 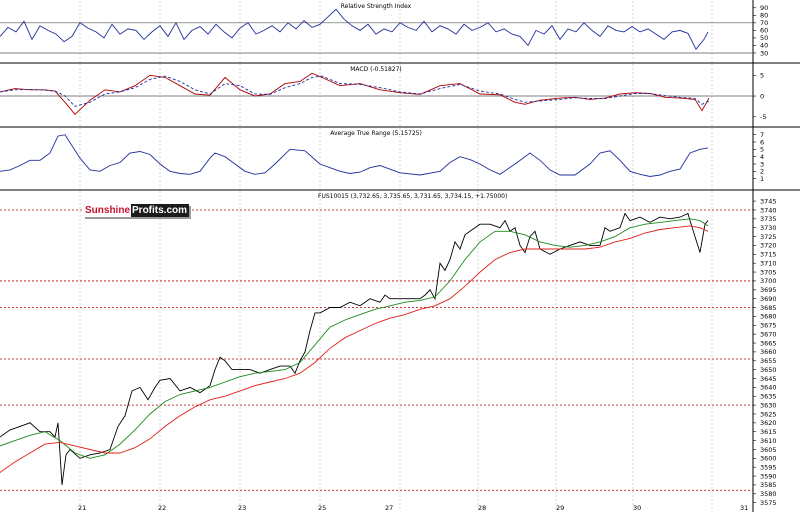 I want to click on panel-title: Average True Range (5.15725), so click(x=376, y=133).